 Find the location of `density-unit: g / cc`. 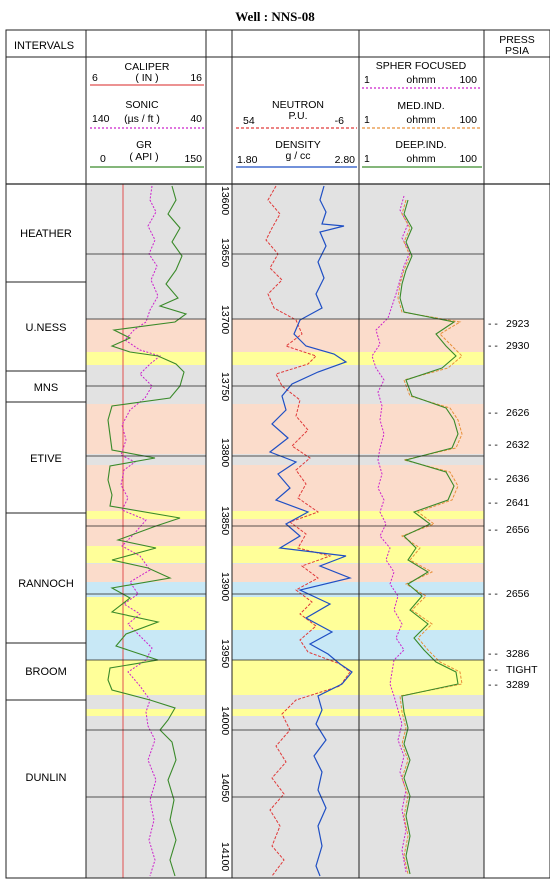

density-unit: g / cc is located at coordinates (297, 156).